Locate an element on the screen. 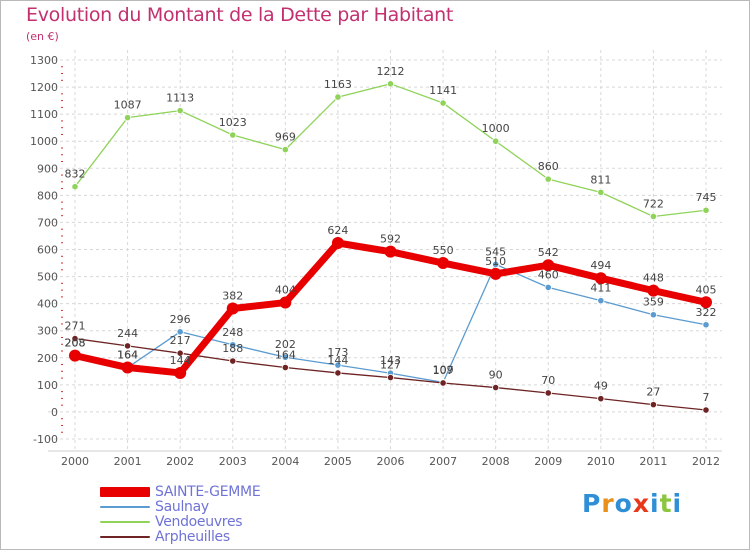  legend-label-vendoeuvres: Vendoeuvres is located at coordinates (199, 522).